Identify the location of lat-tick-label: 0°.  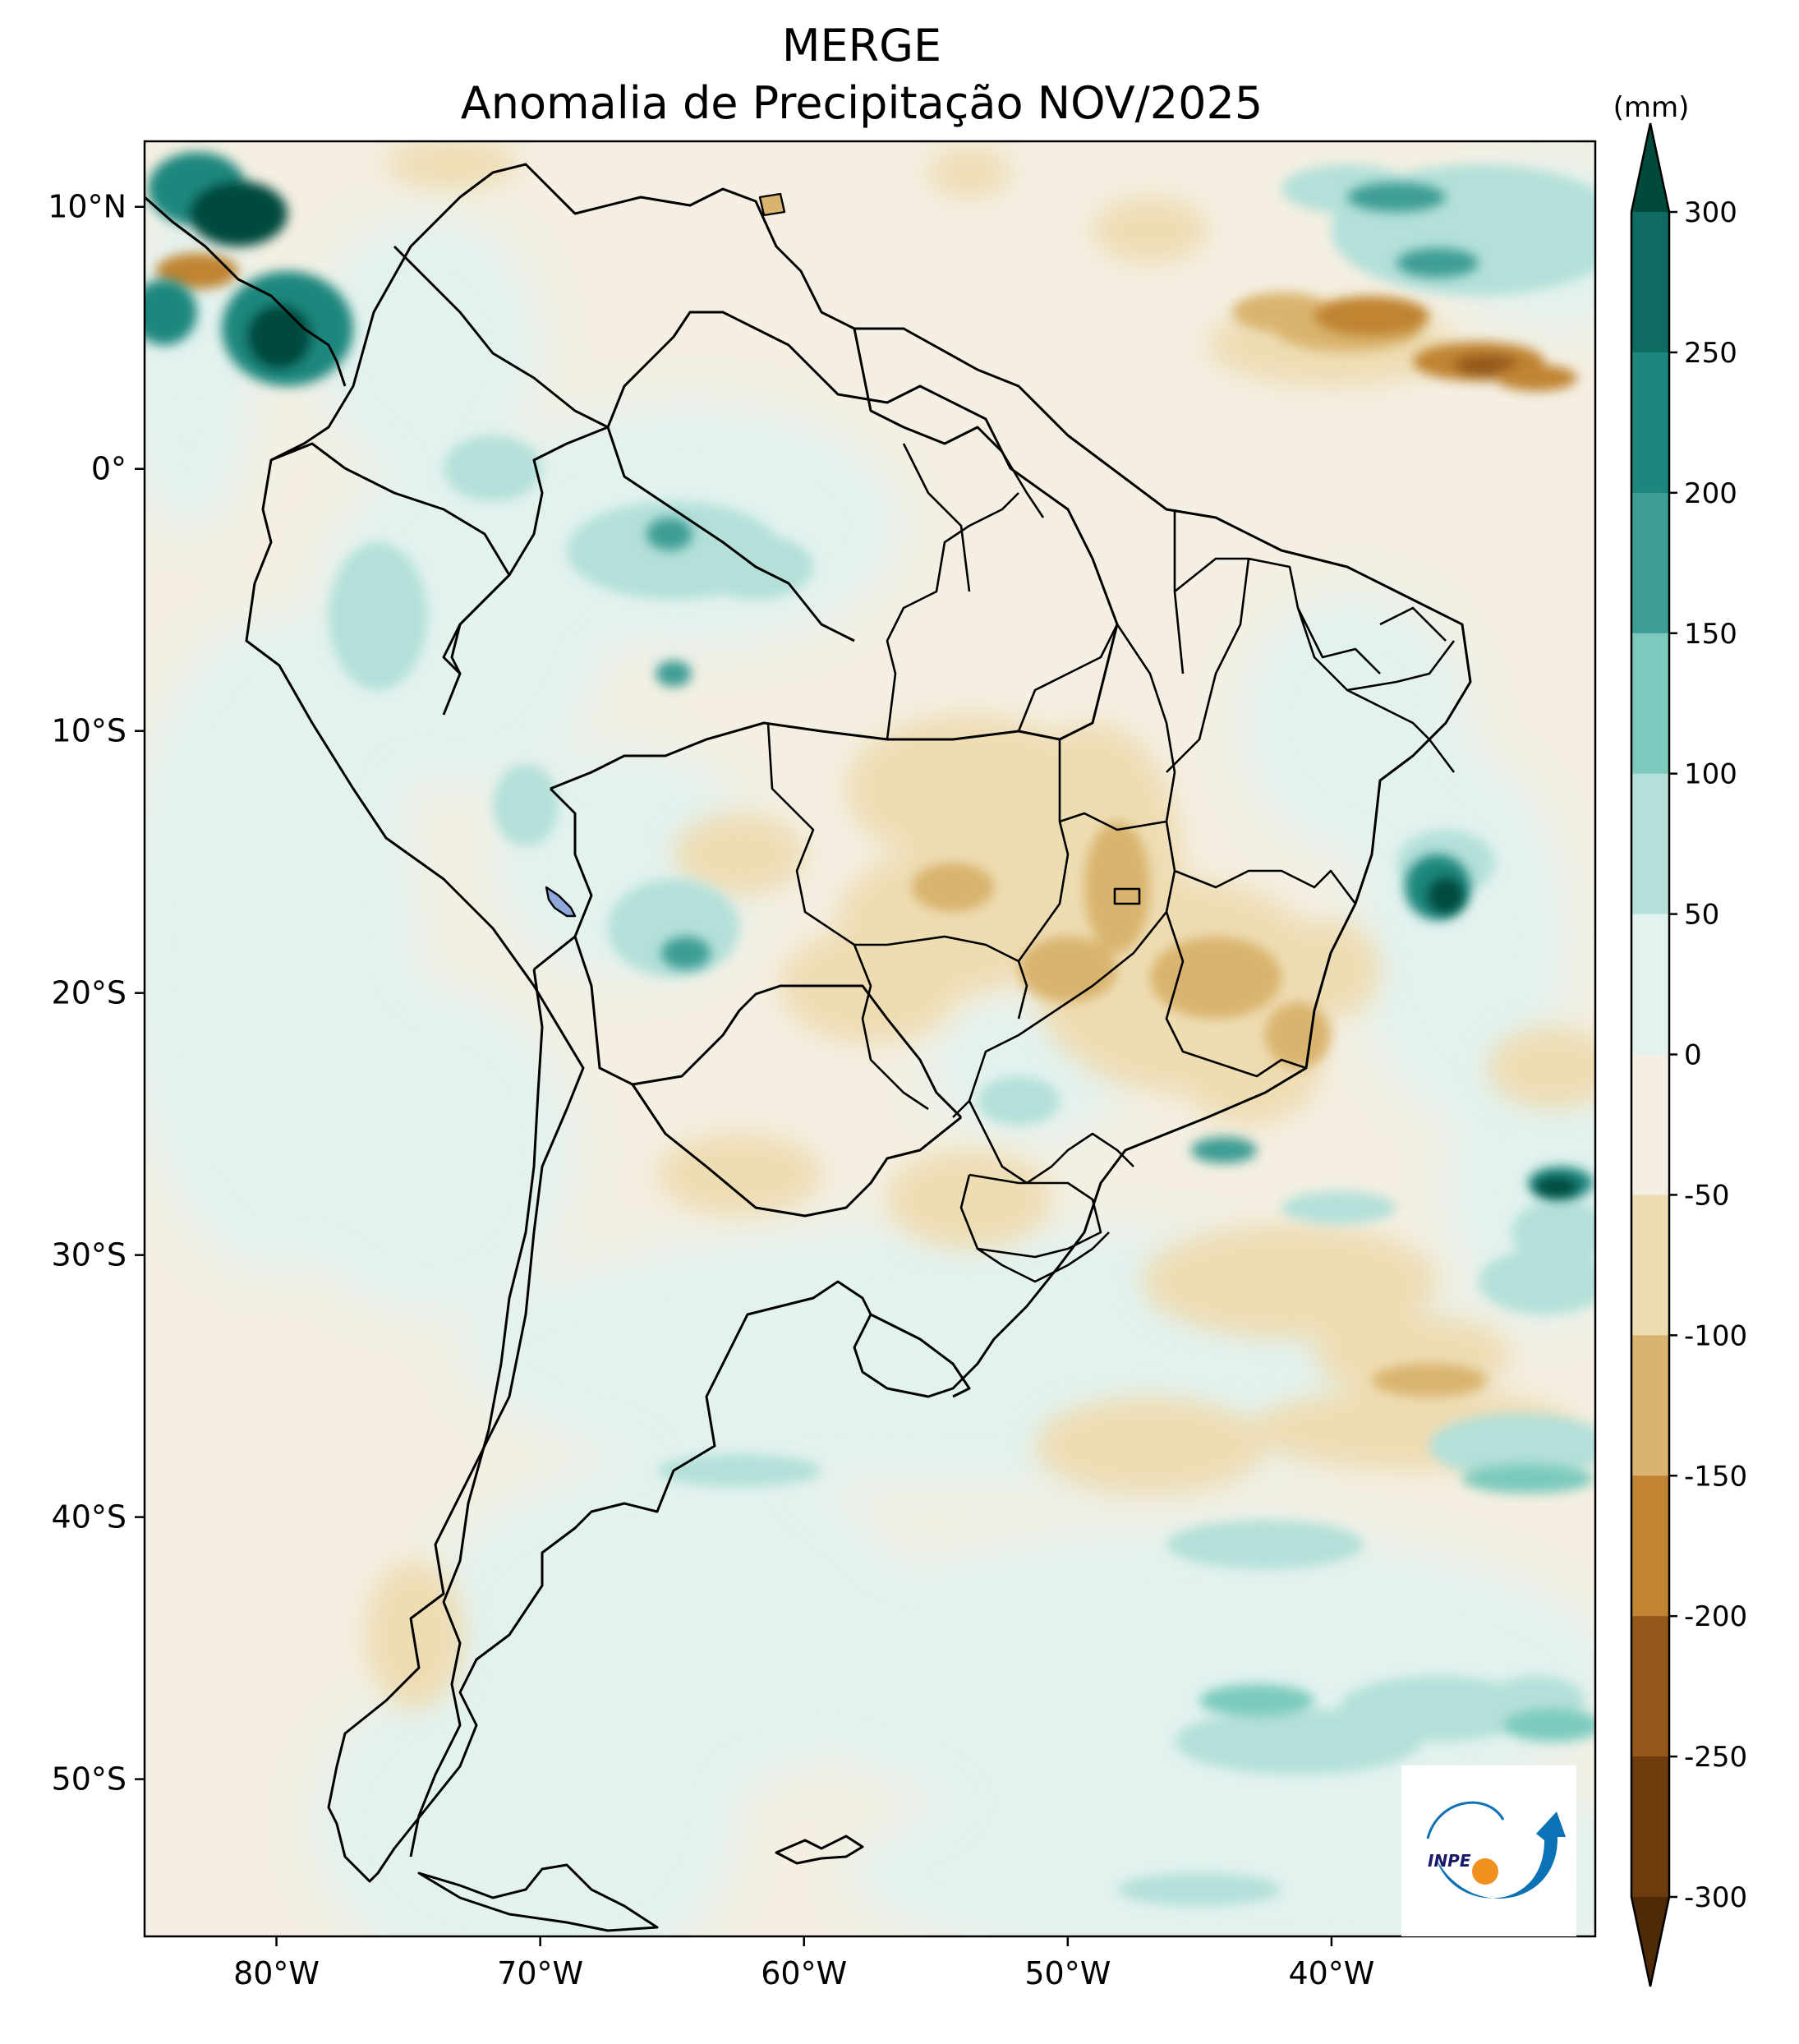
(109, 469).